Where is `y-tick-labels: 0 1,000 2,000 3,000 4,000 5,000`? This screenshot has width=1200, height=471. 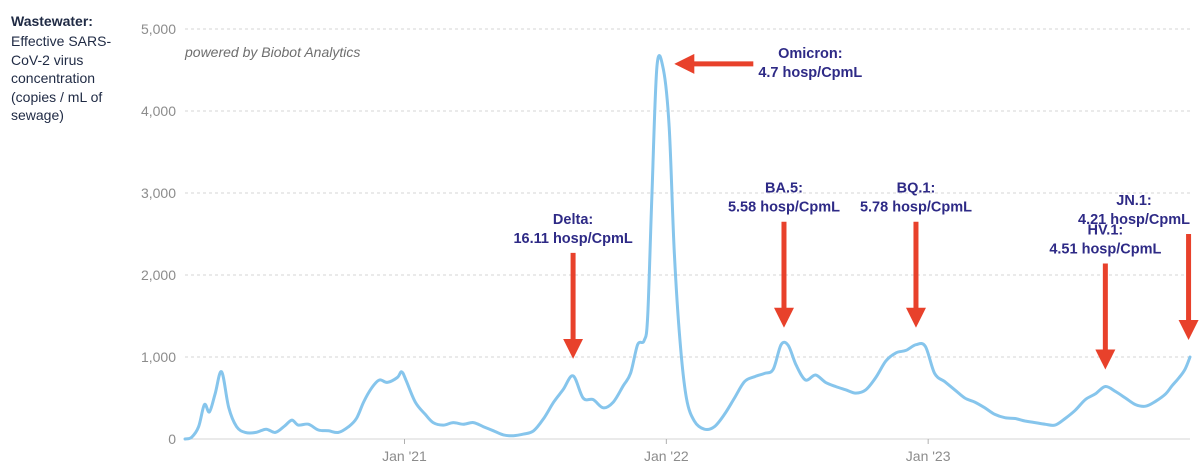 y-tick-labels: 0 1,000 2,000 3,000 4,000 5,000 is located at coordinates (158, 234).